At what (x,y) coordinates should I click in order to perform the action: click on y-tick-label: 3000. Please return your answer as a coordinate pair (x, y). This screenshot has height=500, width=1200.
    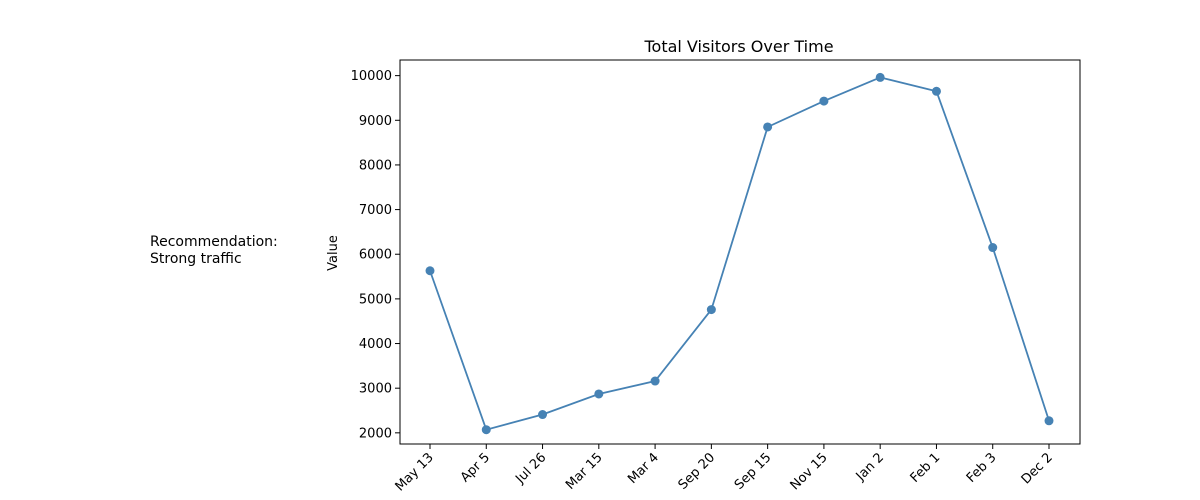
    Looking at the image, I should click on (375, 389).